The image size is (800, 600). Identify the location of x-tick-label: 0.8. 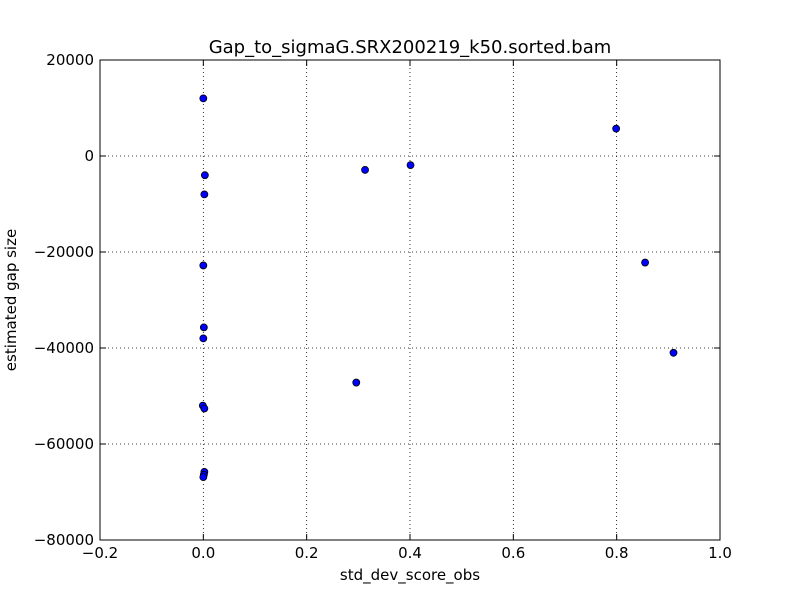
(617, 553).